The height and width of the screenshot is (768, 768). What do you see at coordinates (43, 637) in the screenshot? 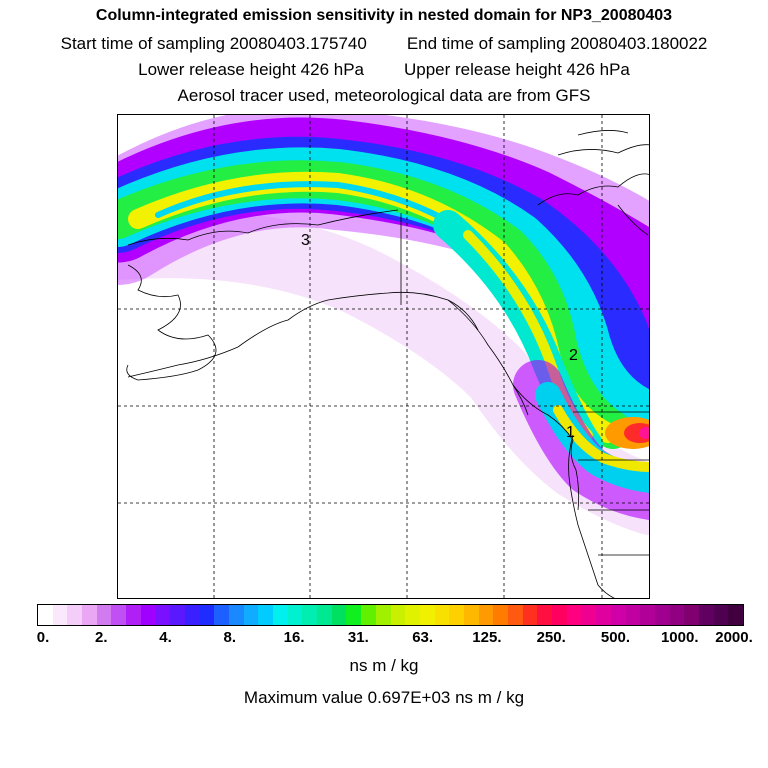
I see `colorbar-tick-label: 0.` at bounding box center [43, 637].